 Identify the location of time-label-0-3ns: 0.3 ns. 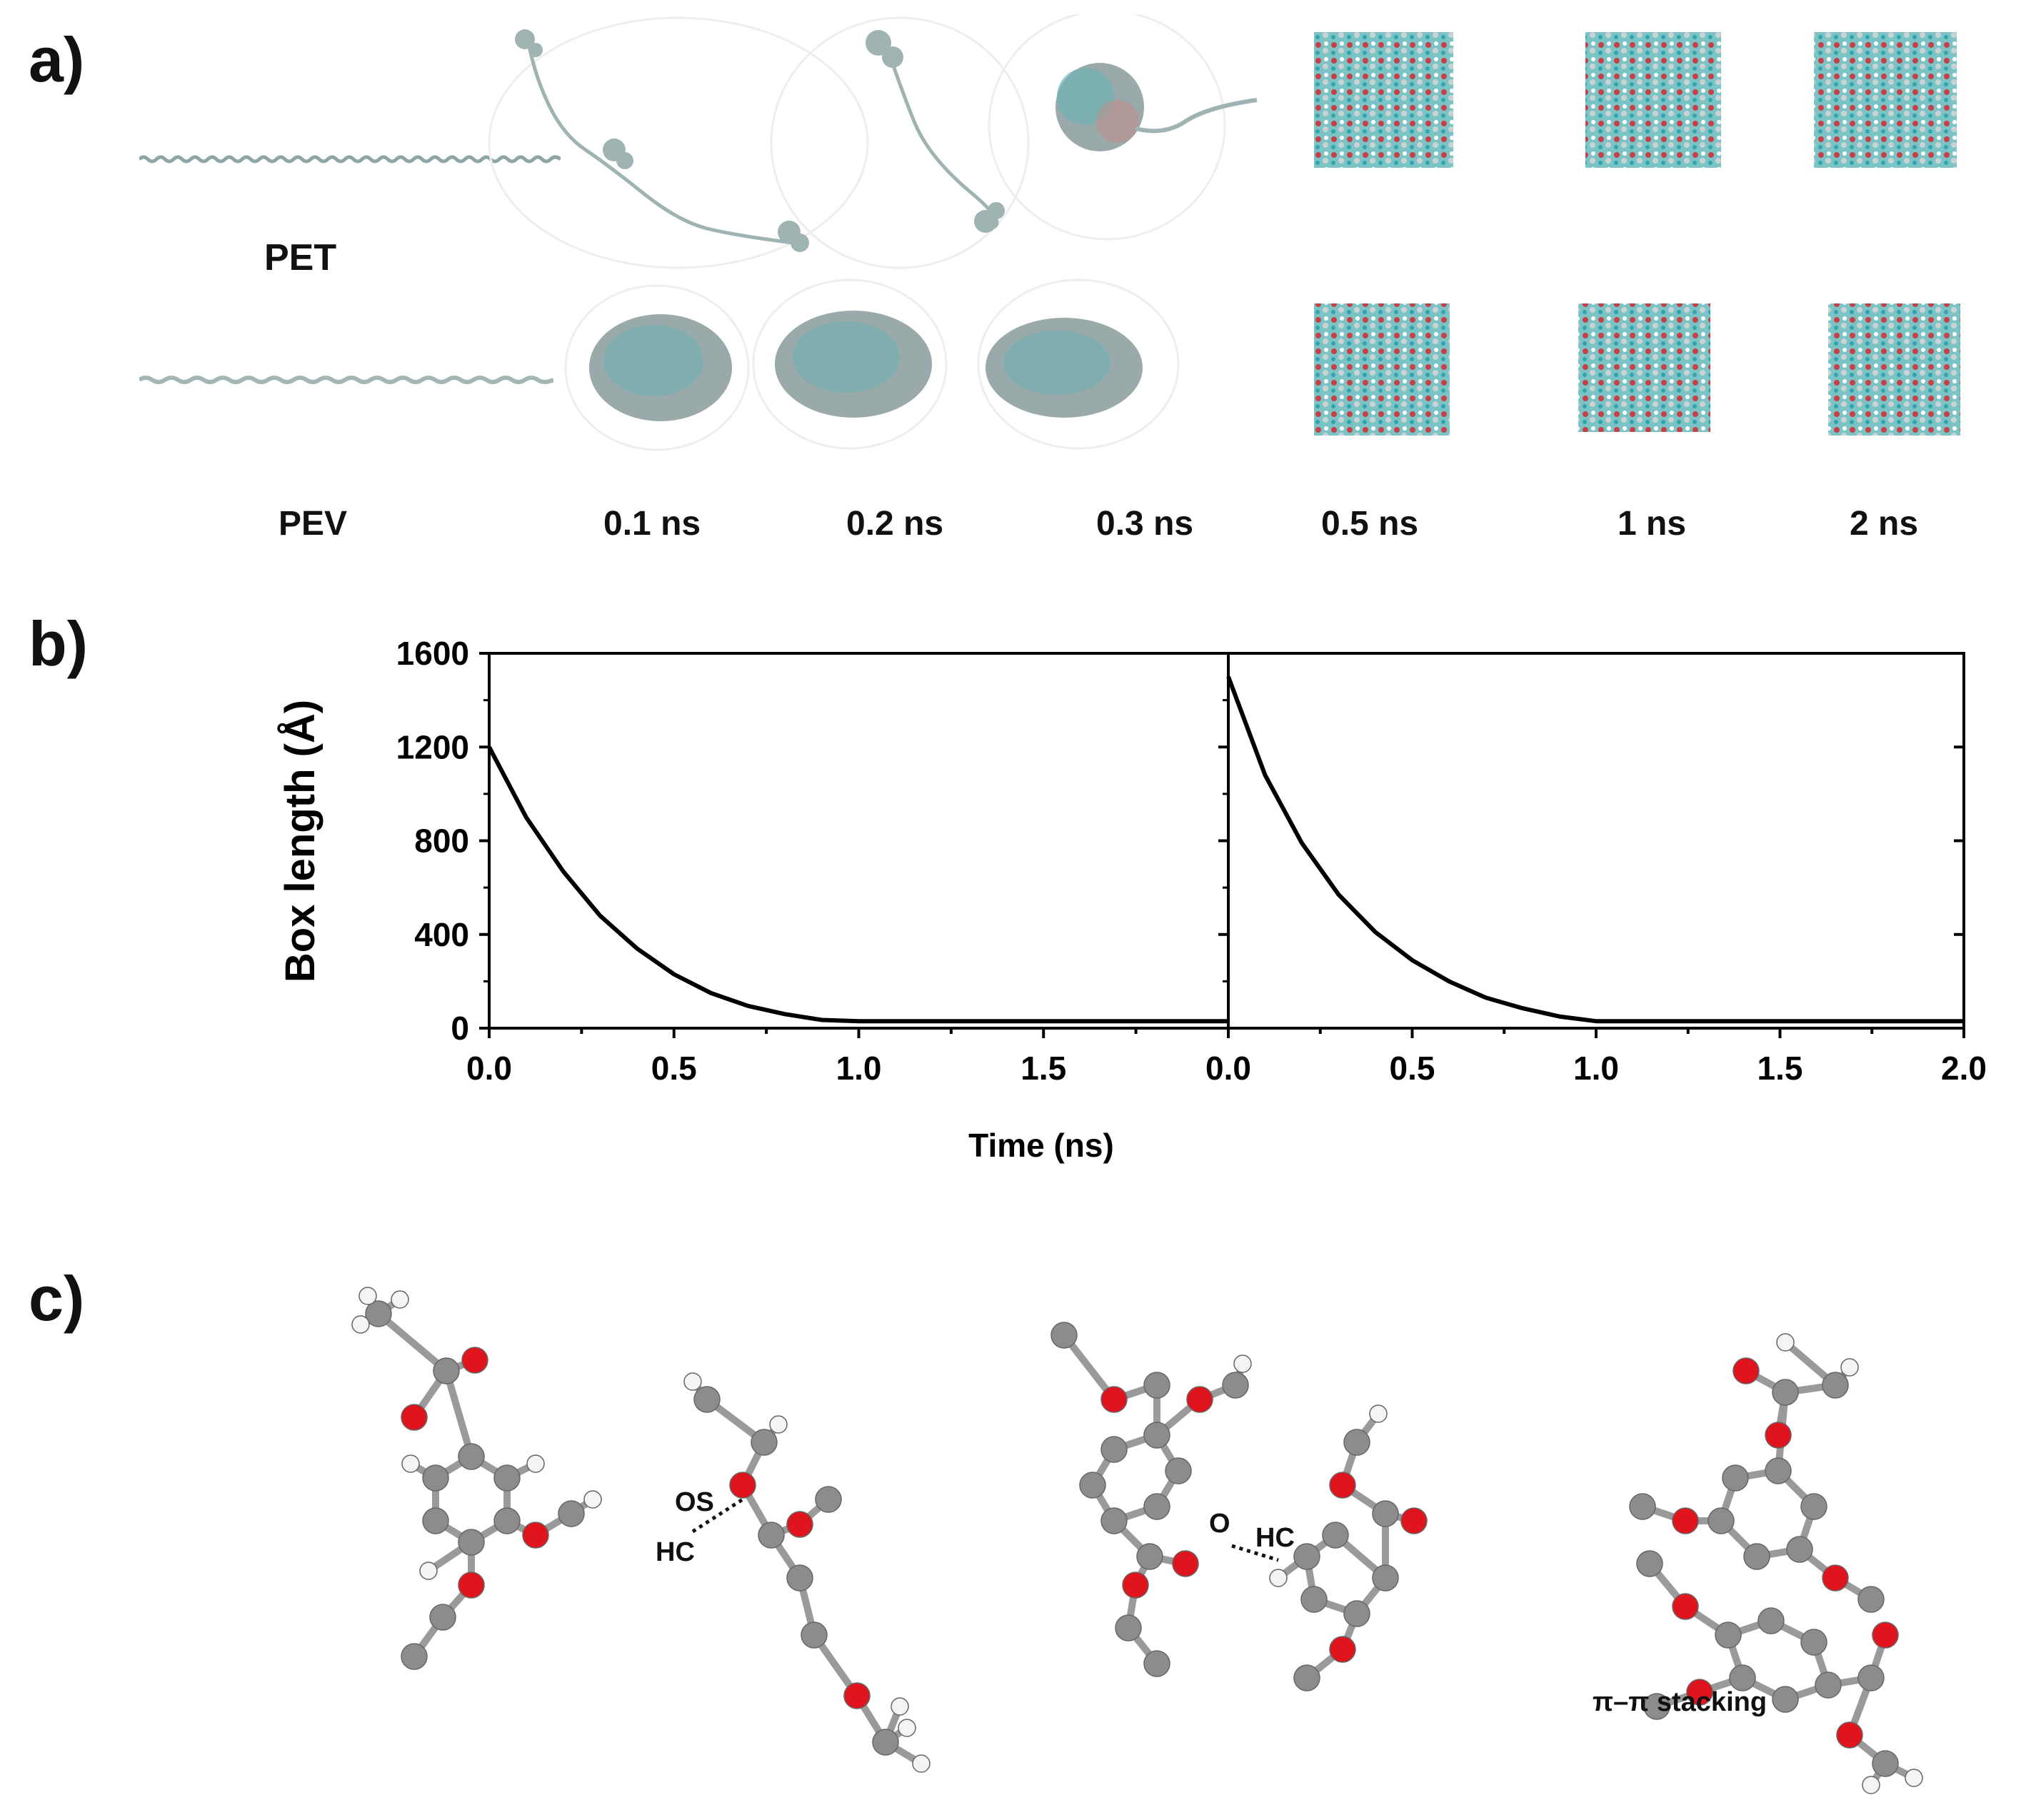
(1145, 524).